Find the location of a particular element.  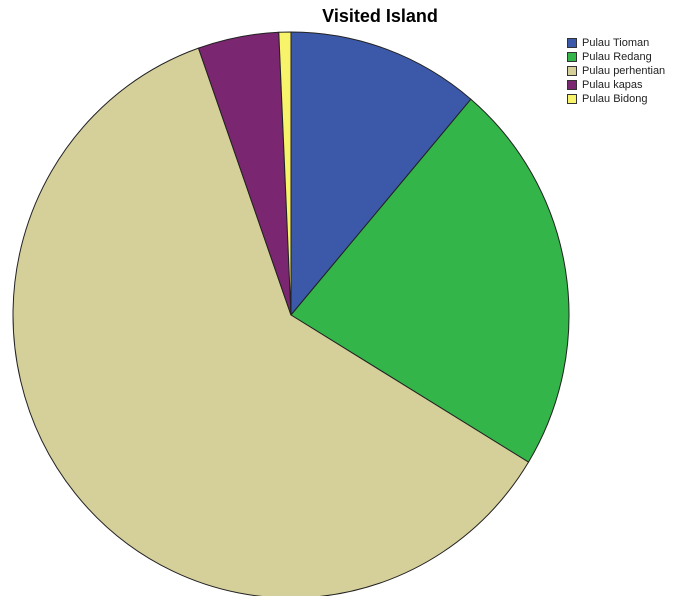

legend-label: Pulau Bidong is located at coordinates (614, 99).